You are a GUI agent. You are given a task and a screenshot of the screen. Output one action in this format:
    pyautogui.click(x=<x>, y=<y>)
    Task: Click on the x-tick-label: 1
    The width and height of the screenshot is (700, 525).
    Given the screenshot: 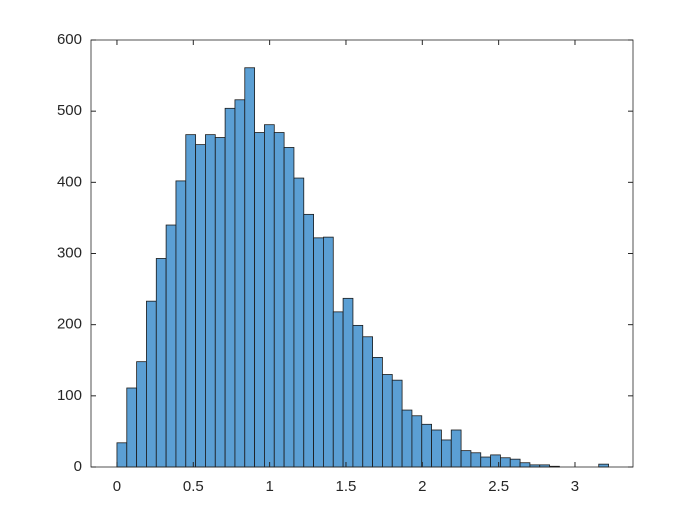 What is the action you would take?
    pyautogui.click(x=269, y=486)
    